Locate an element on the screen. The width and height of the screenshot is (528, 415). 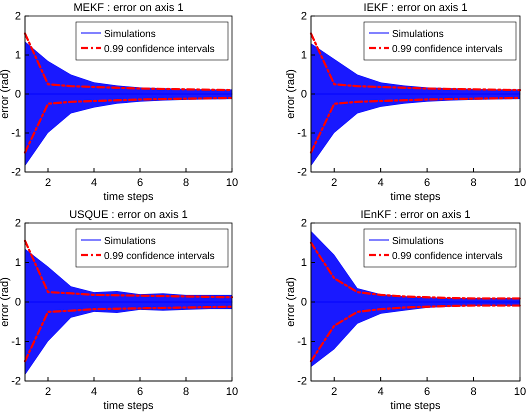
chart-title: IEKF : error on axis 1 is located at coordinates (416, 8).